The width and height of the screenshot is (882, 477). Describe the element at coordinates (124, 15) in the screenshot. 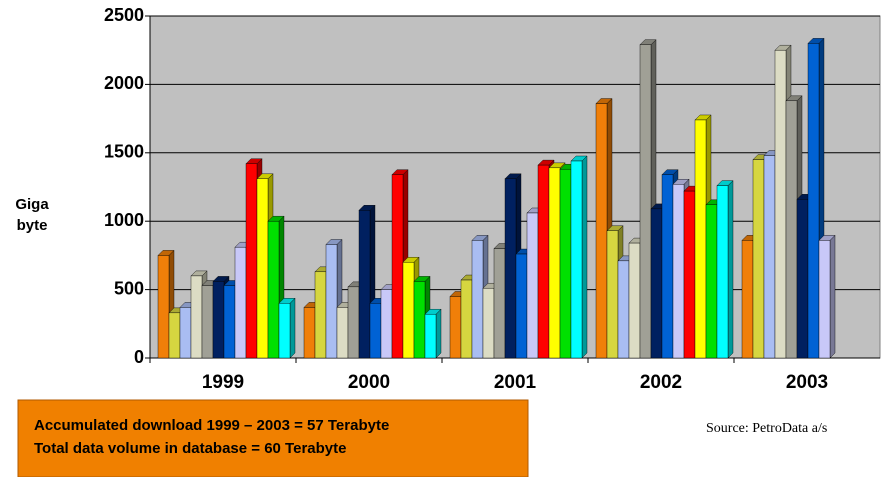

I see `y-tick-label: 2500` at that location.